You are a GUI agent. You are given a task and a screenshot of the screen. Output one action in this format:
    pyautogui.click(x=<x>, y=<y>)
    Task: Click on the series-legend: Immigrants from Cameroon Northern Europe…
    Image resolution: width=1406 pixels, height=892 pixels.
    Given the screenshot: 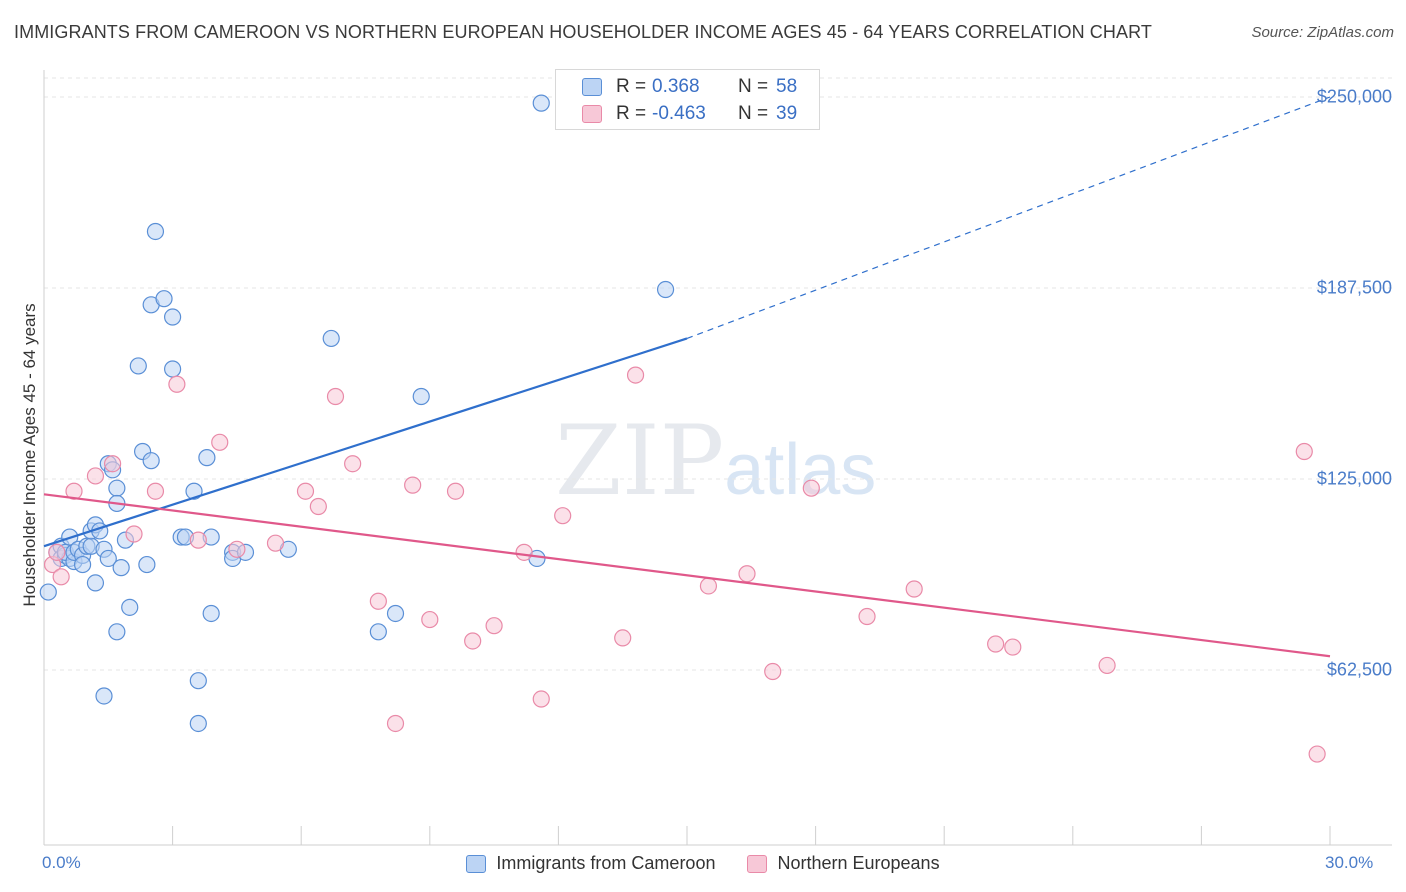 What is the action you would take?
    pyautogui.click(x=703, y=863)
    